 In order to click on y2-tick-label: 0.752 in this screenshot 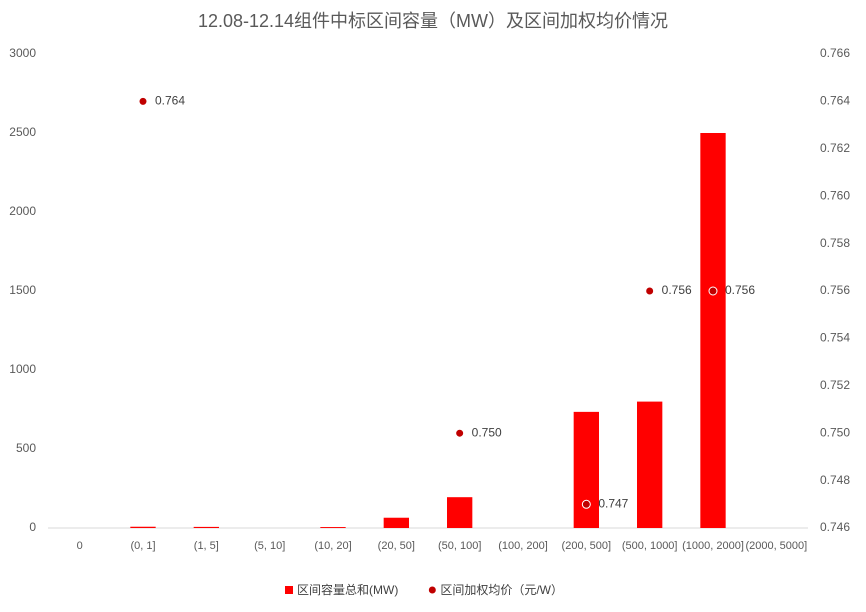, I will do `click(835, 385)`.